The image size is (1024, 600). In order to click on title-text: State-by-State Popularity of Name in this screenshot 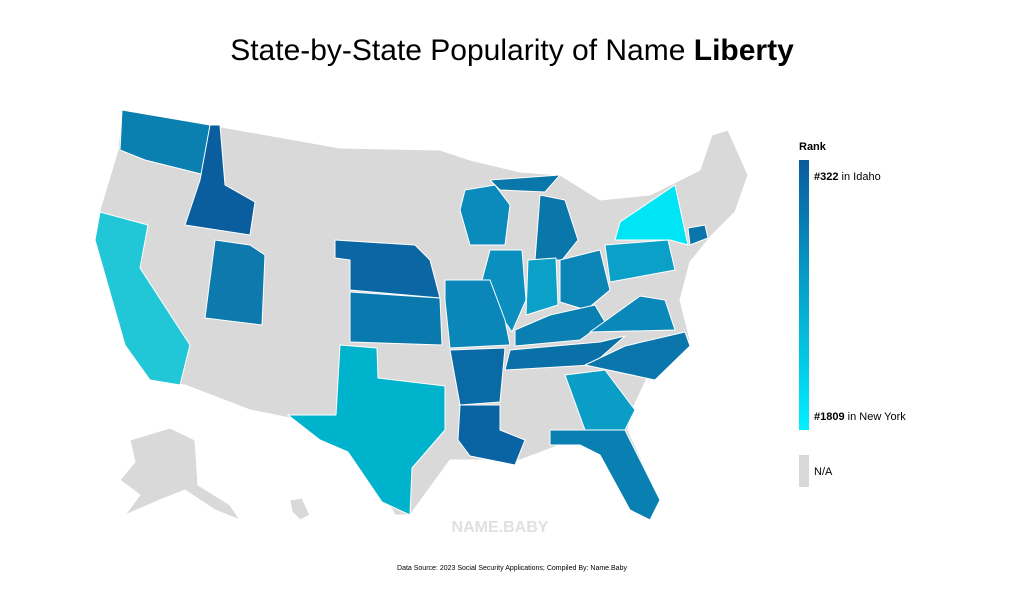, I will do `click(457, 50)`.